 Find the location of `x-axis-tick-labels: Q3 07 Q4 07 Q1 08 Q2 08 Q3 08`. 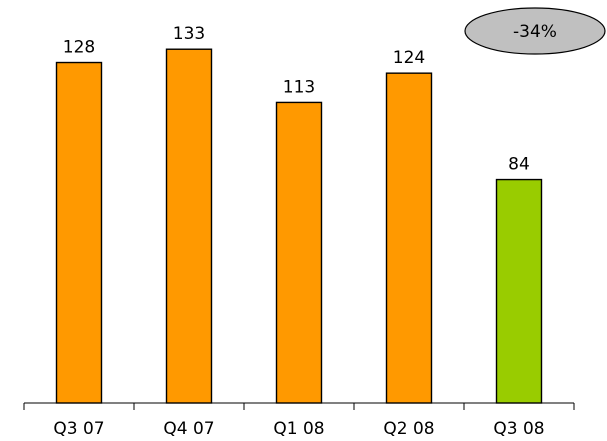

x-axis-tick-labels: Q3 07 Q4 07 Q1 08 Q2 08 Q3 08 is located at coordinates (298, 429).